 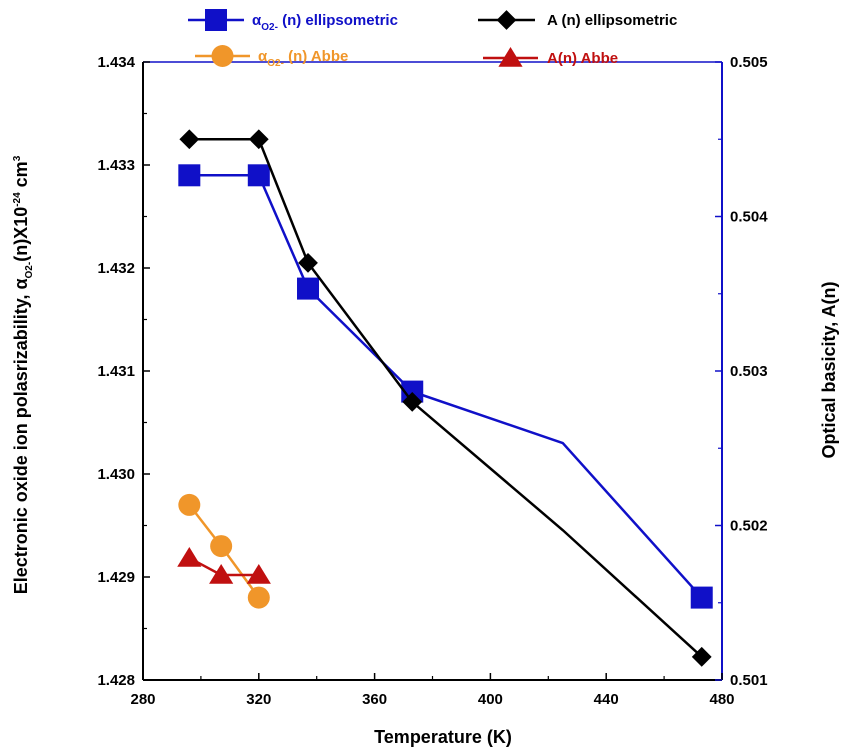 What do you see at coordinates (116, 62) in the screenshot?
I see `y-left-tick-label: 1.434` at bounding box center [116, 62].